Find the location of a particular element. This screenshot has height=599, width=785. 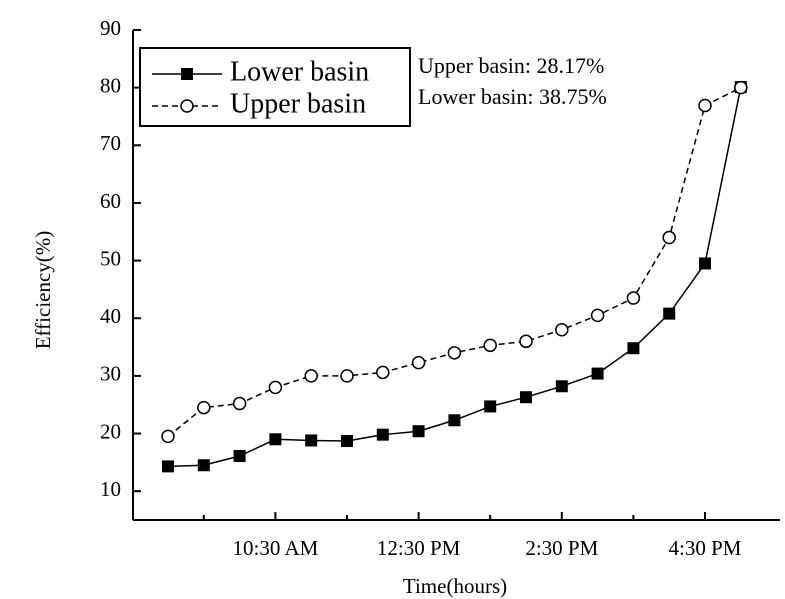

y-tick-label: 90 is located at coordinates (110, 28).